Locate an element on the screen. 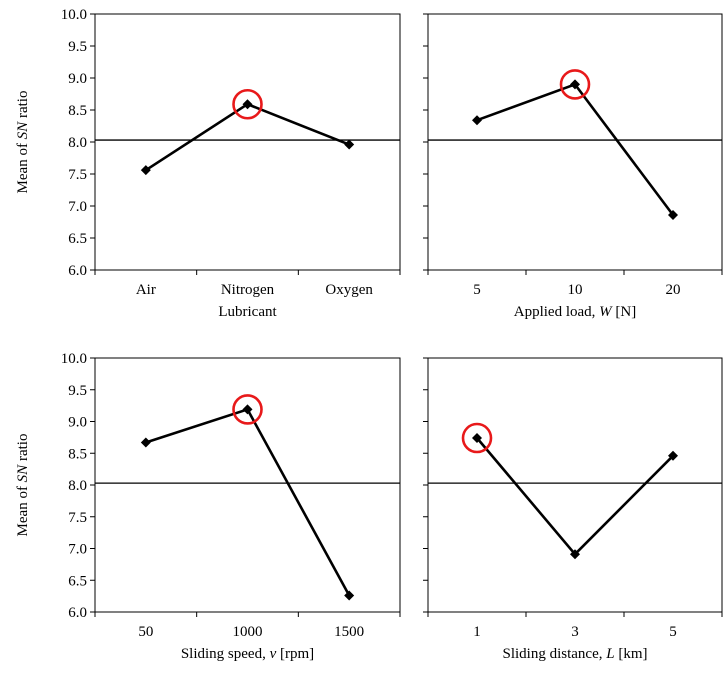 The width and height of the screenshot is (728, 675). x-axis-title: Sliding distance, L [km] is located at coordinates (574, 654).